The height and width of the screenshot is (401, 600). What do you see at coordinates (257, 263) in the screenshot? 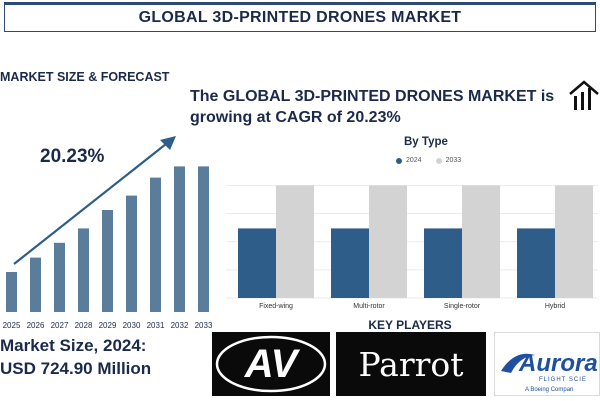
I see `type-bar-fixed-wing-2024` at bounding box center [257, 263].